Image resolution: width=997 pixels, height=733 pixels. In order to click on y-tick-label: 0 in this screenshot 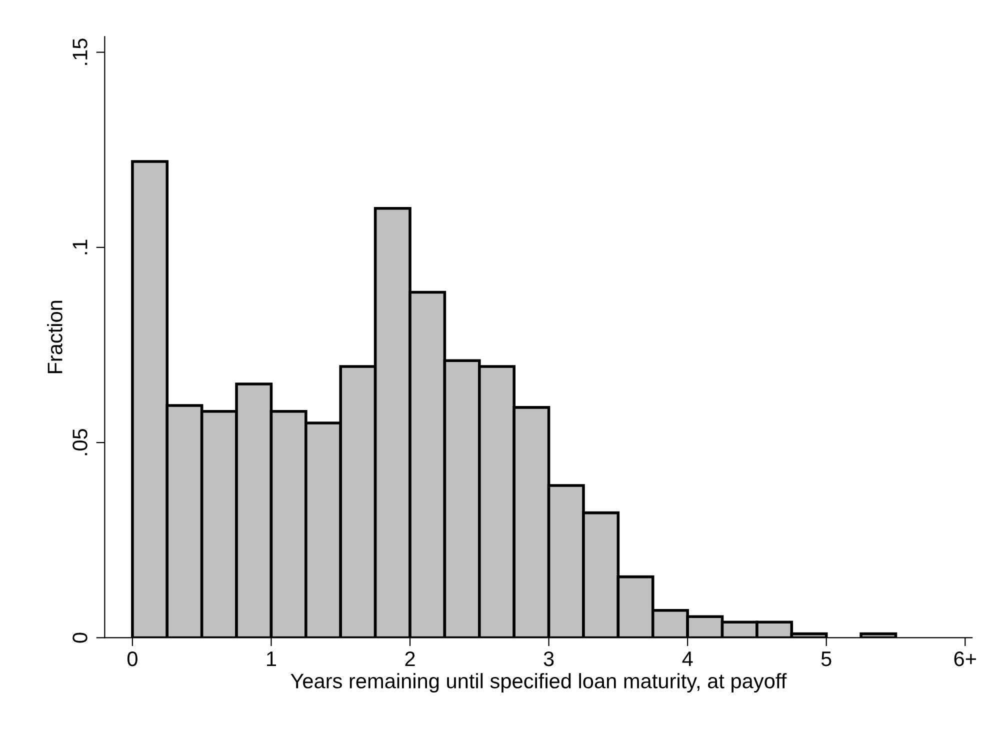, I will do `click(80, 637)`.